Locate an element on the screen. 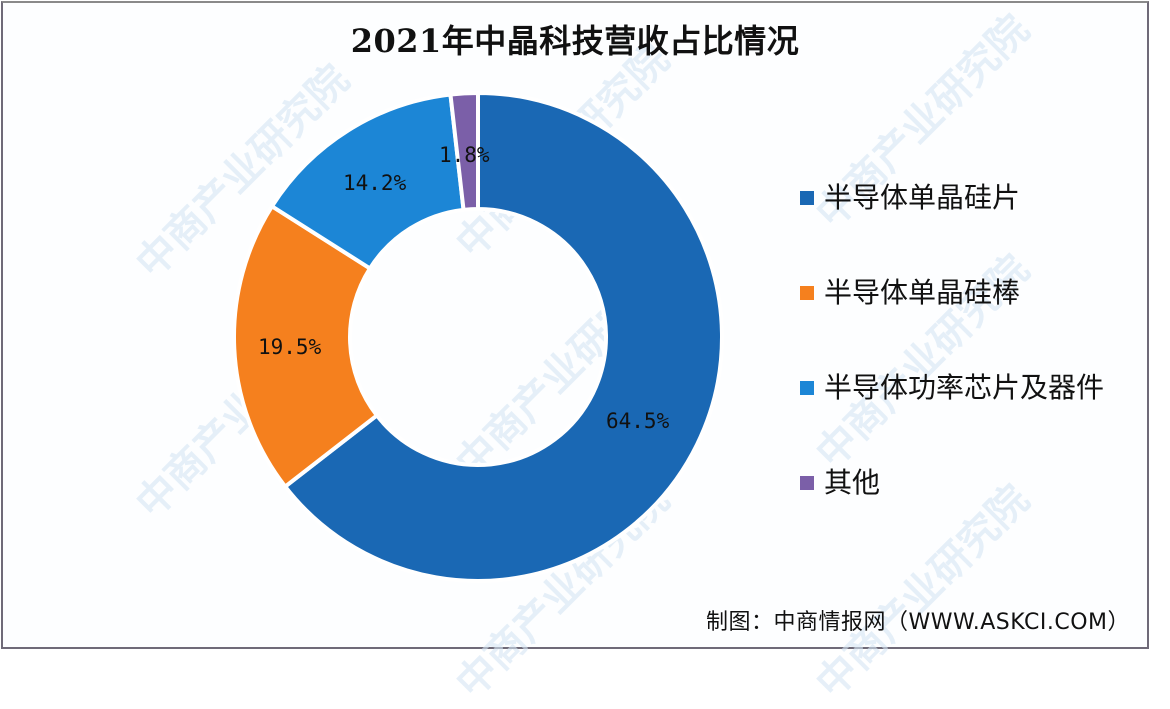 This screenshot has width=1170, height=709. source-note: 制图：中商情报网（WWW.ASKCI.COM） is located at coordinates (918, 622).